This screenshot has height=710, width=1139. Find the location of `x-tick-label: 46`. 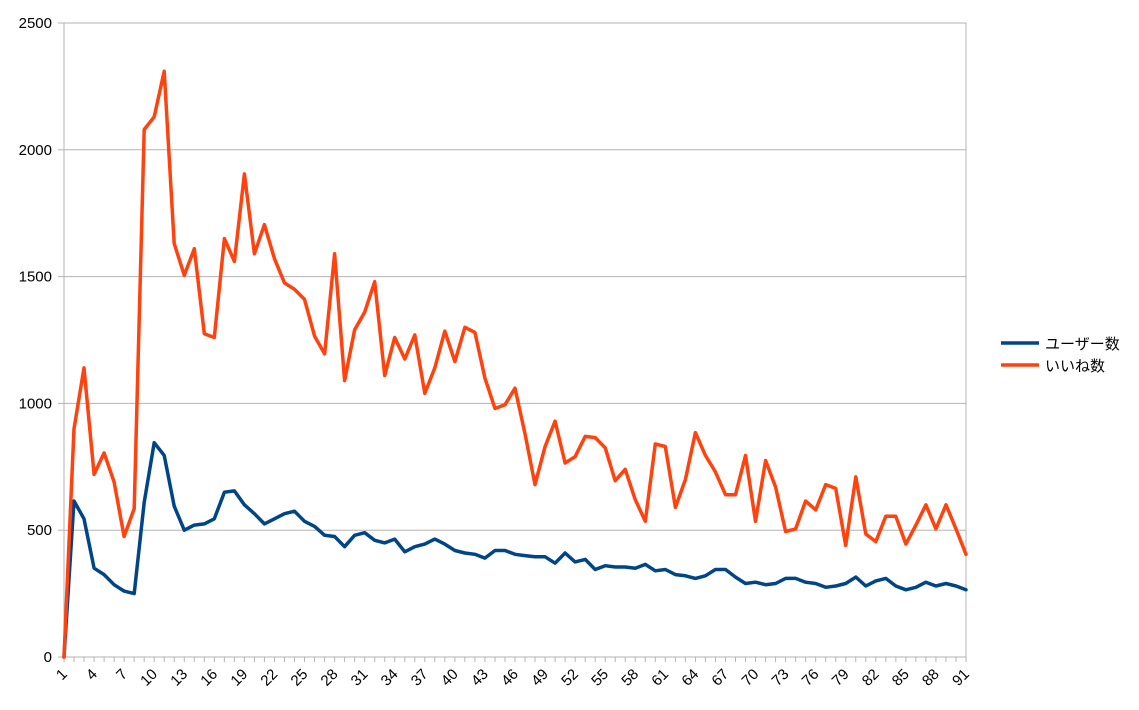

x-tick-label: 46 is located at coordinates (510, 678).